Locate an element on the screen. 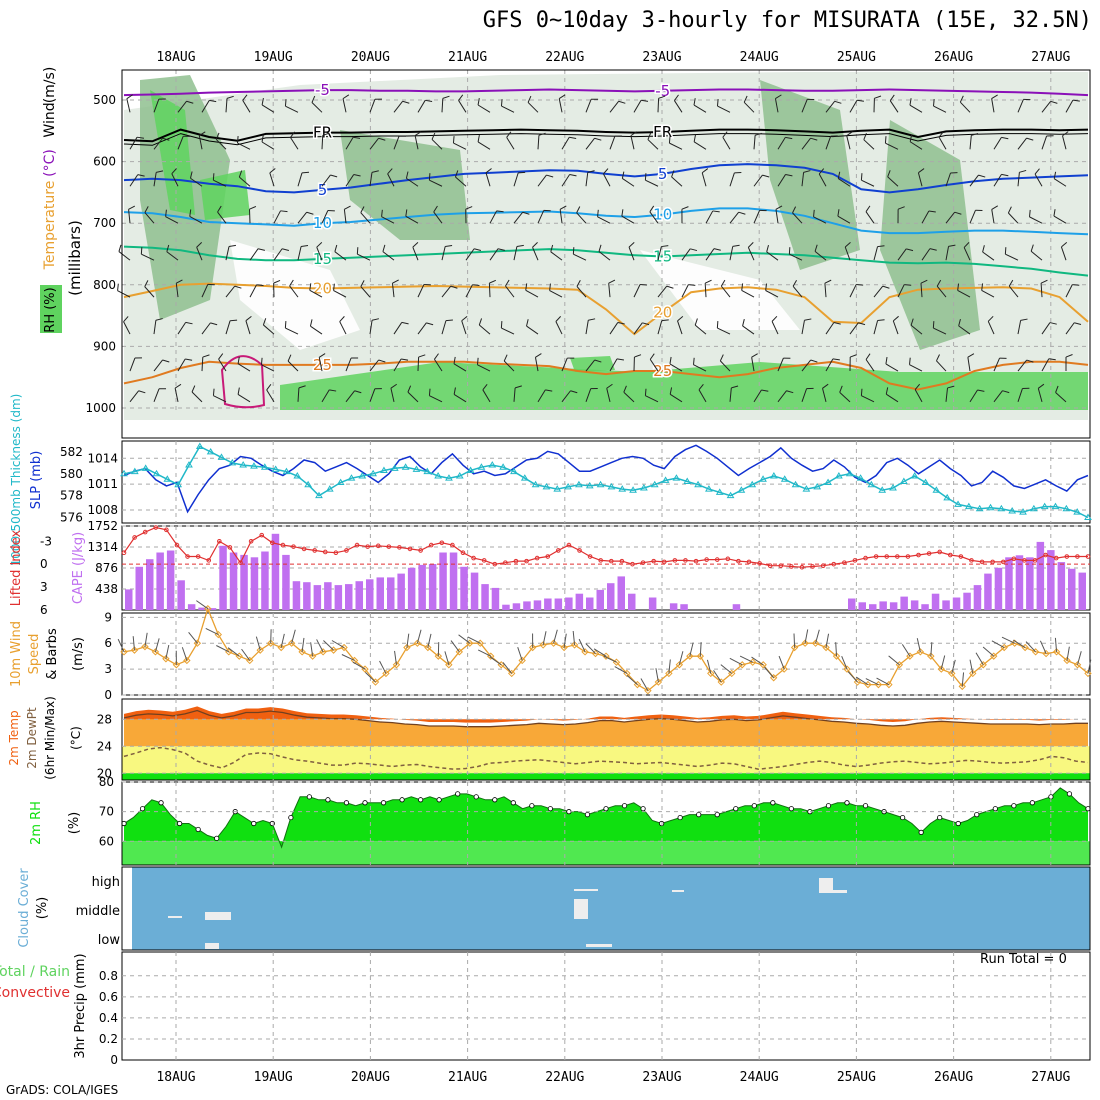 This screenshot has width=1100, height=1100. y-tick-precip-0.4: 0.4 is located at coordinates (108, 1018).